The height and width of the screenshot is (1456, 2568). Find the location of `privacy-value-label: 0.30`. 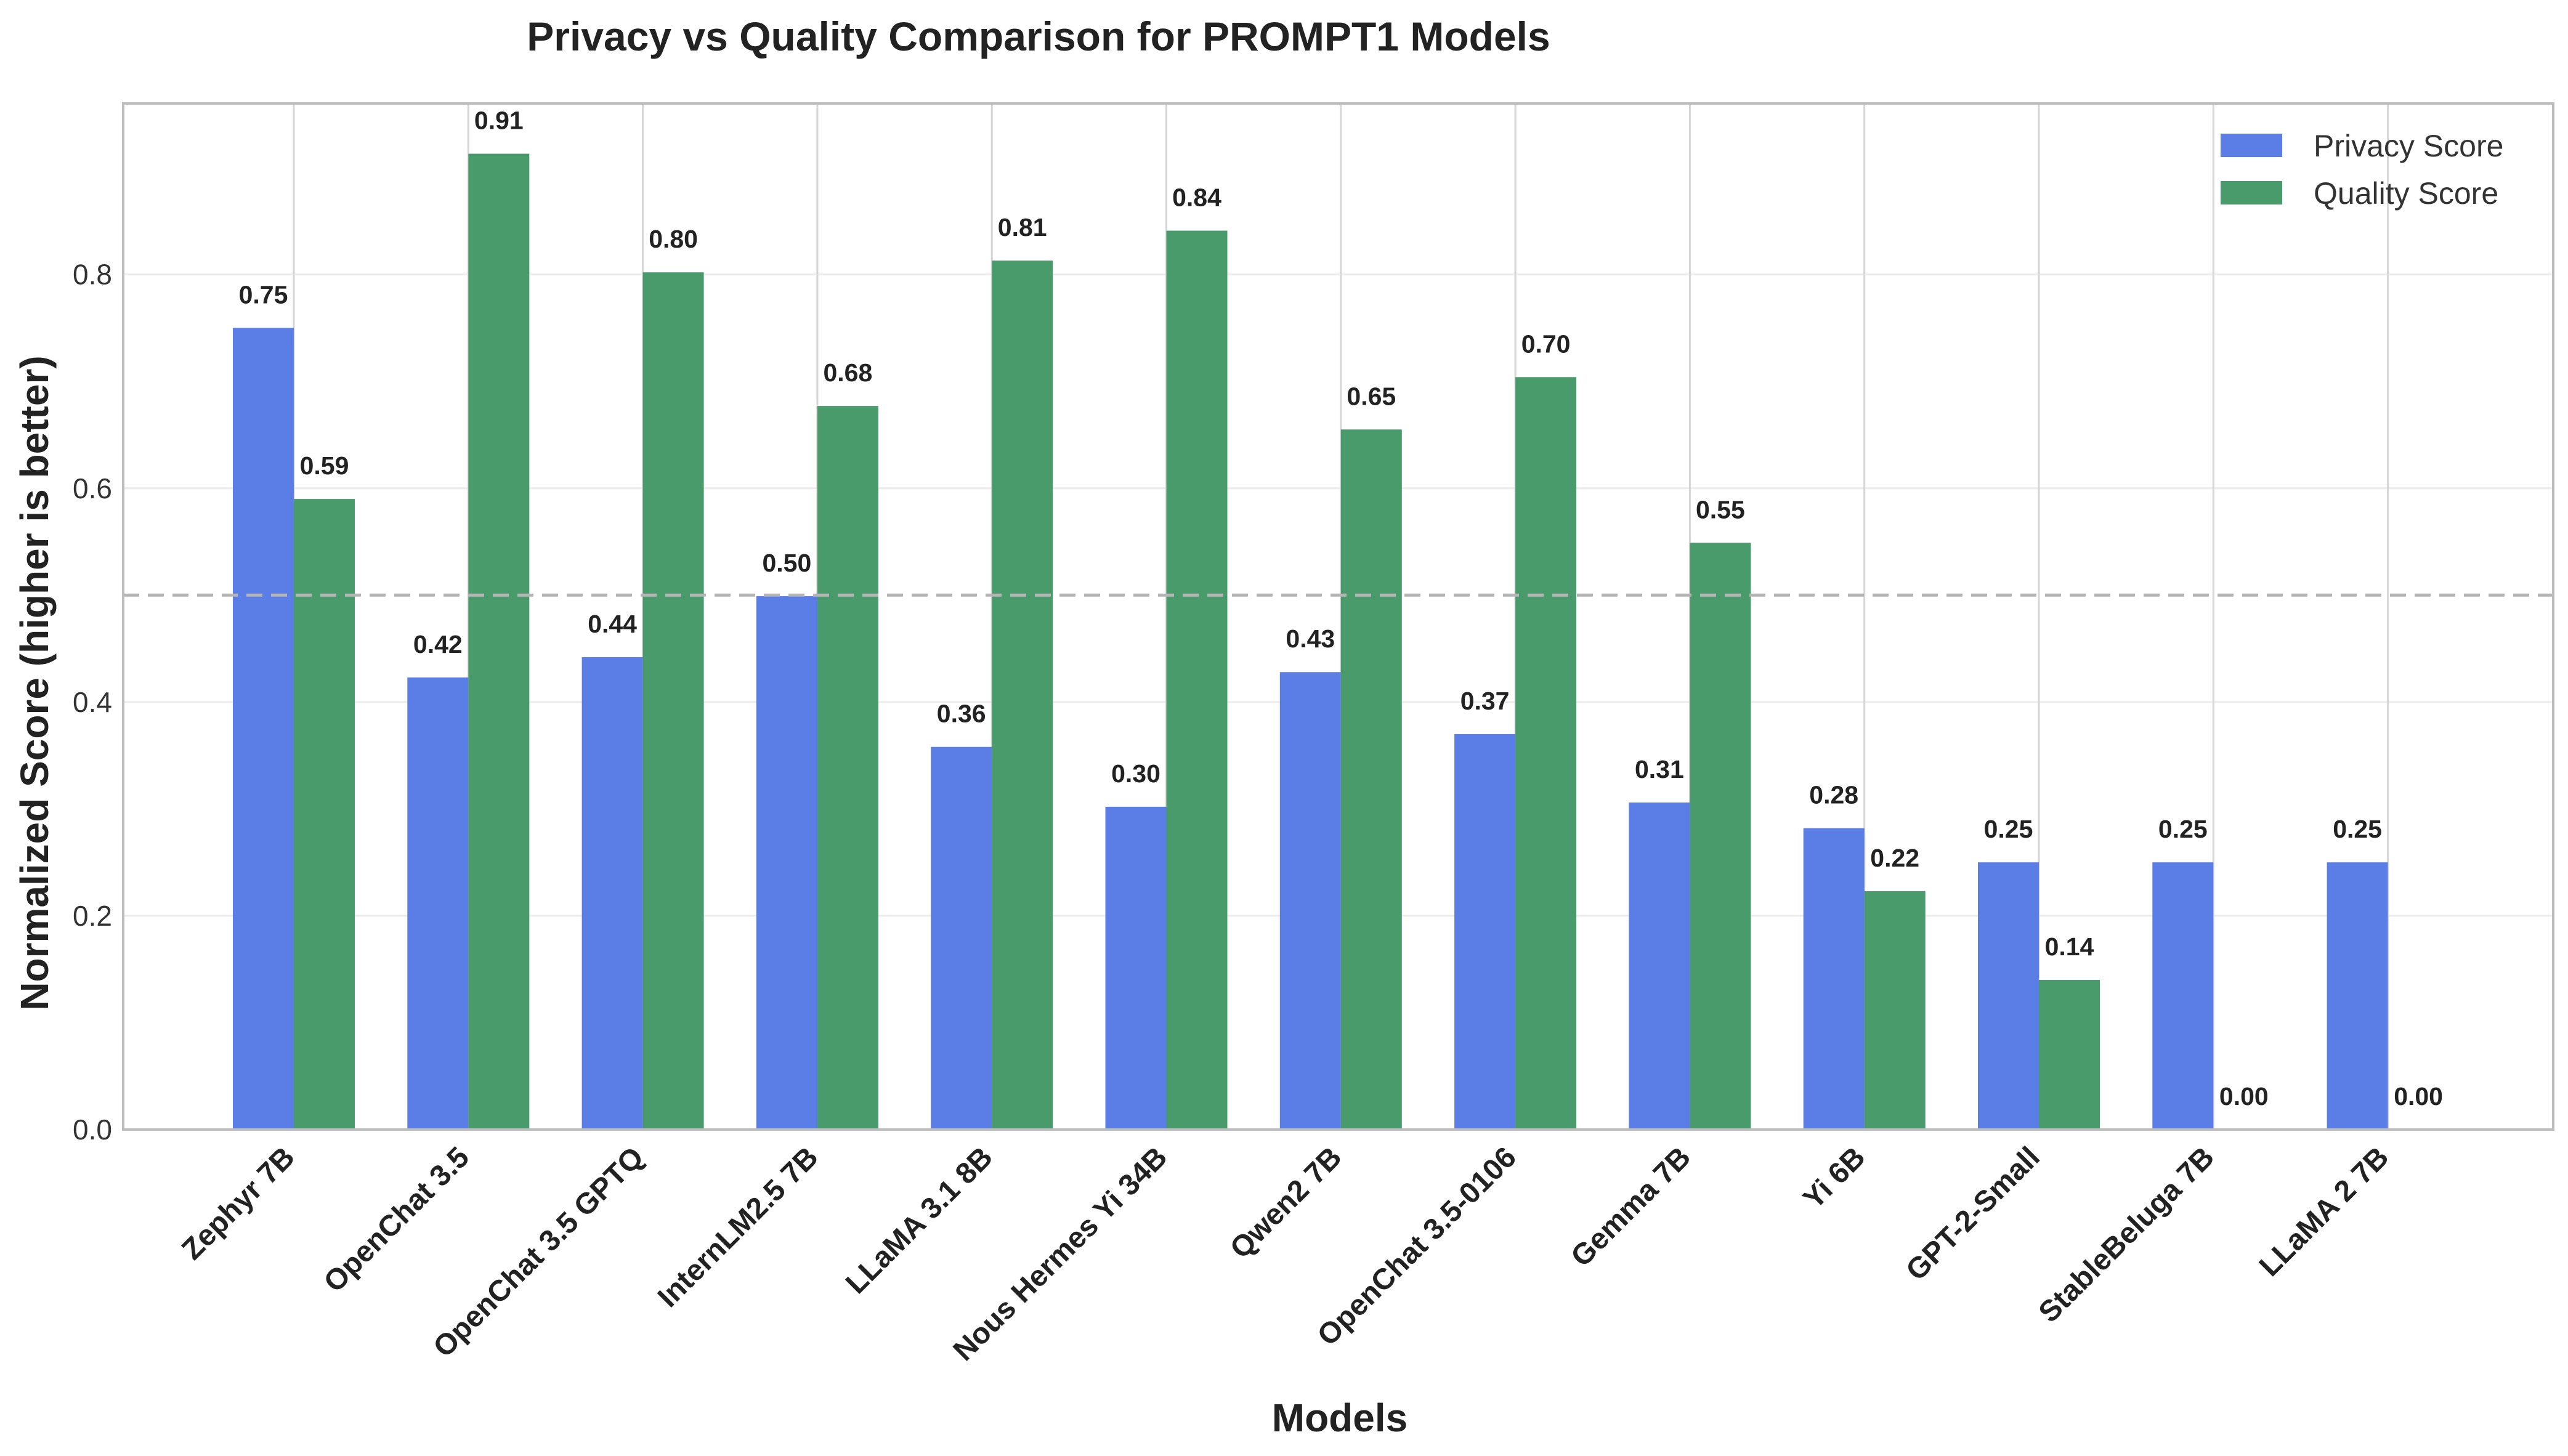

privacy-value-label: 0.30 is located at coordinates (1135, 773).